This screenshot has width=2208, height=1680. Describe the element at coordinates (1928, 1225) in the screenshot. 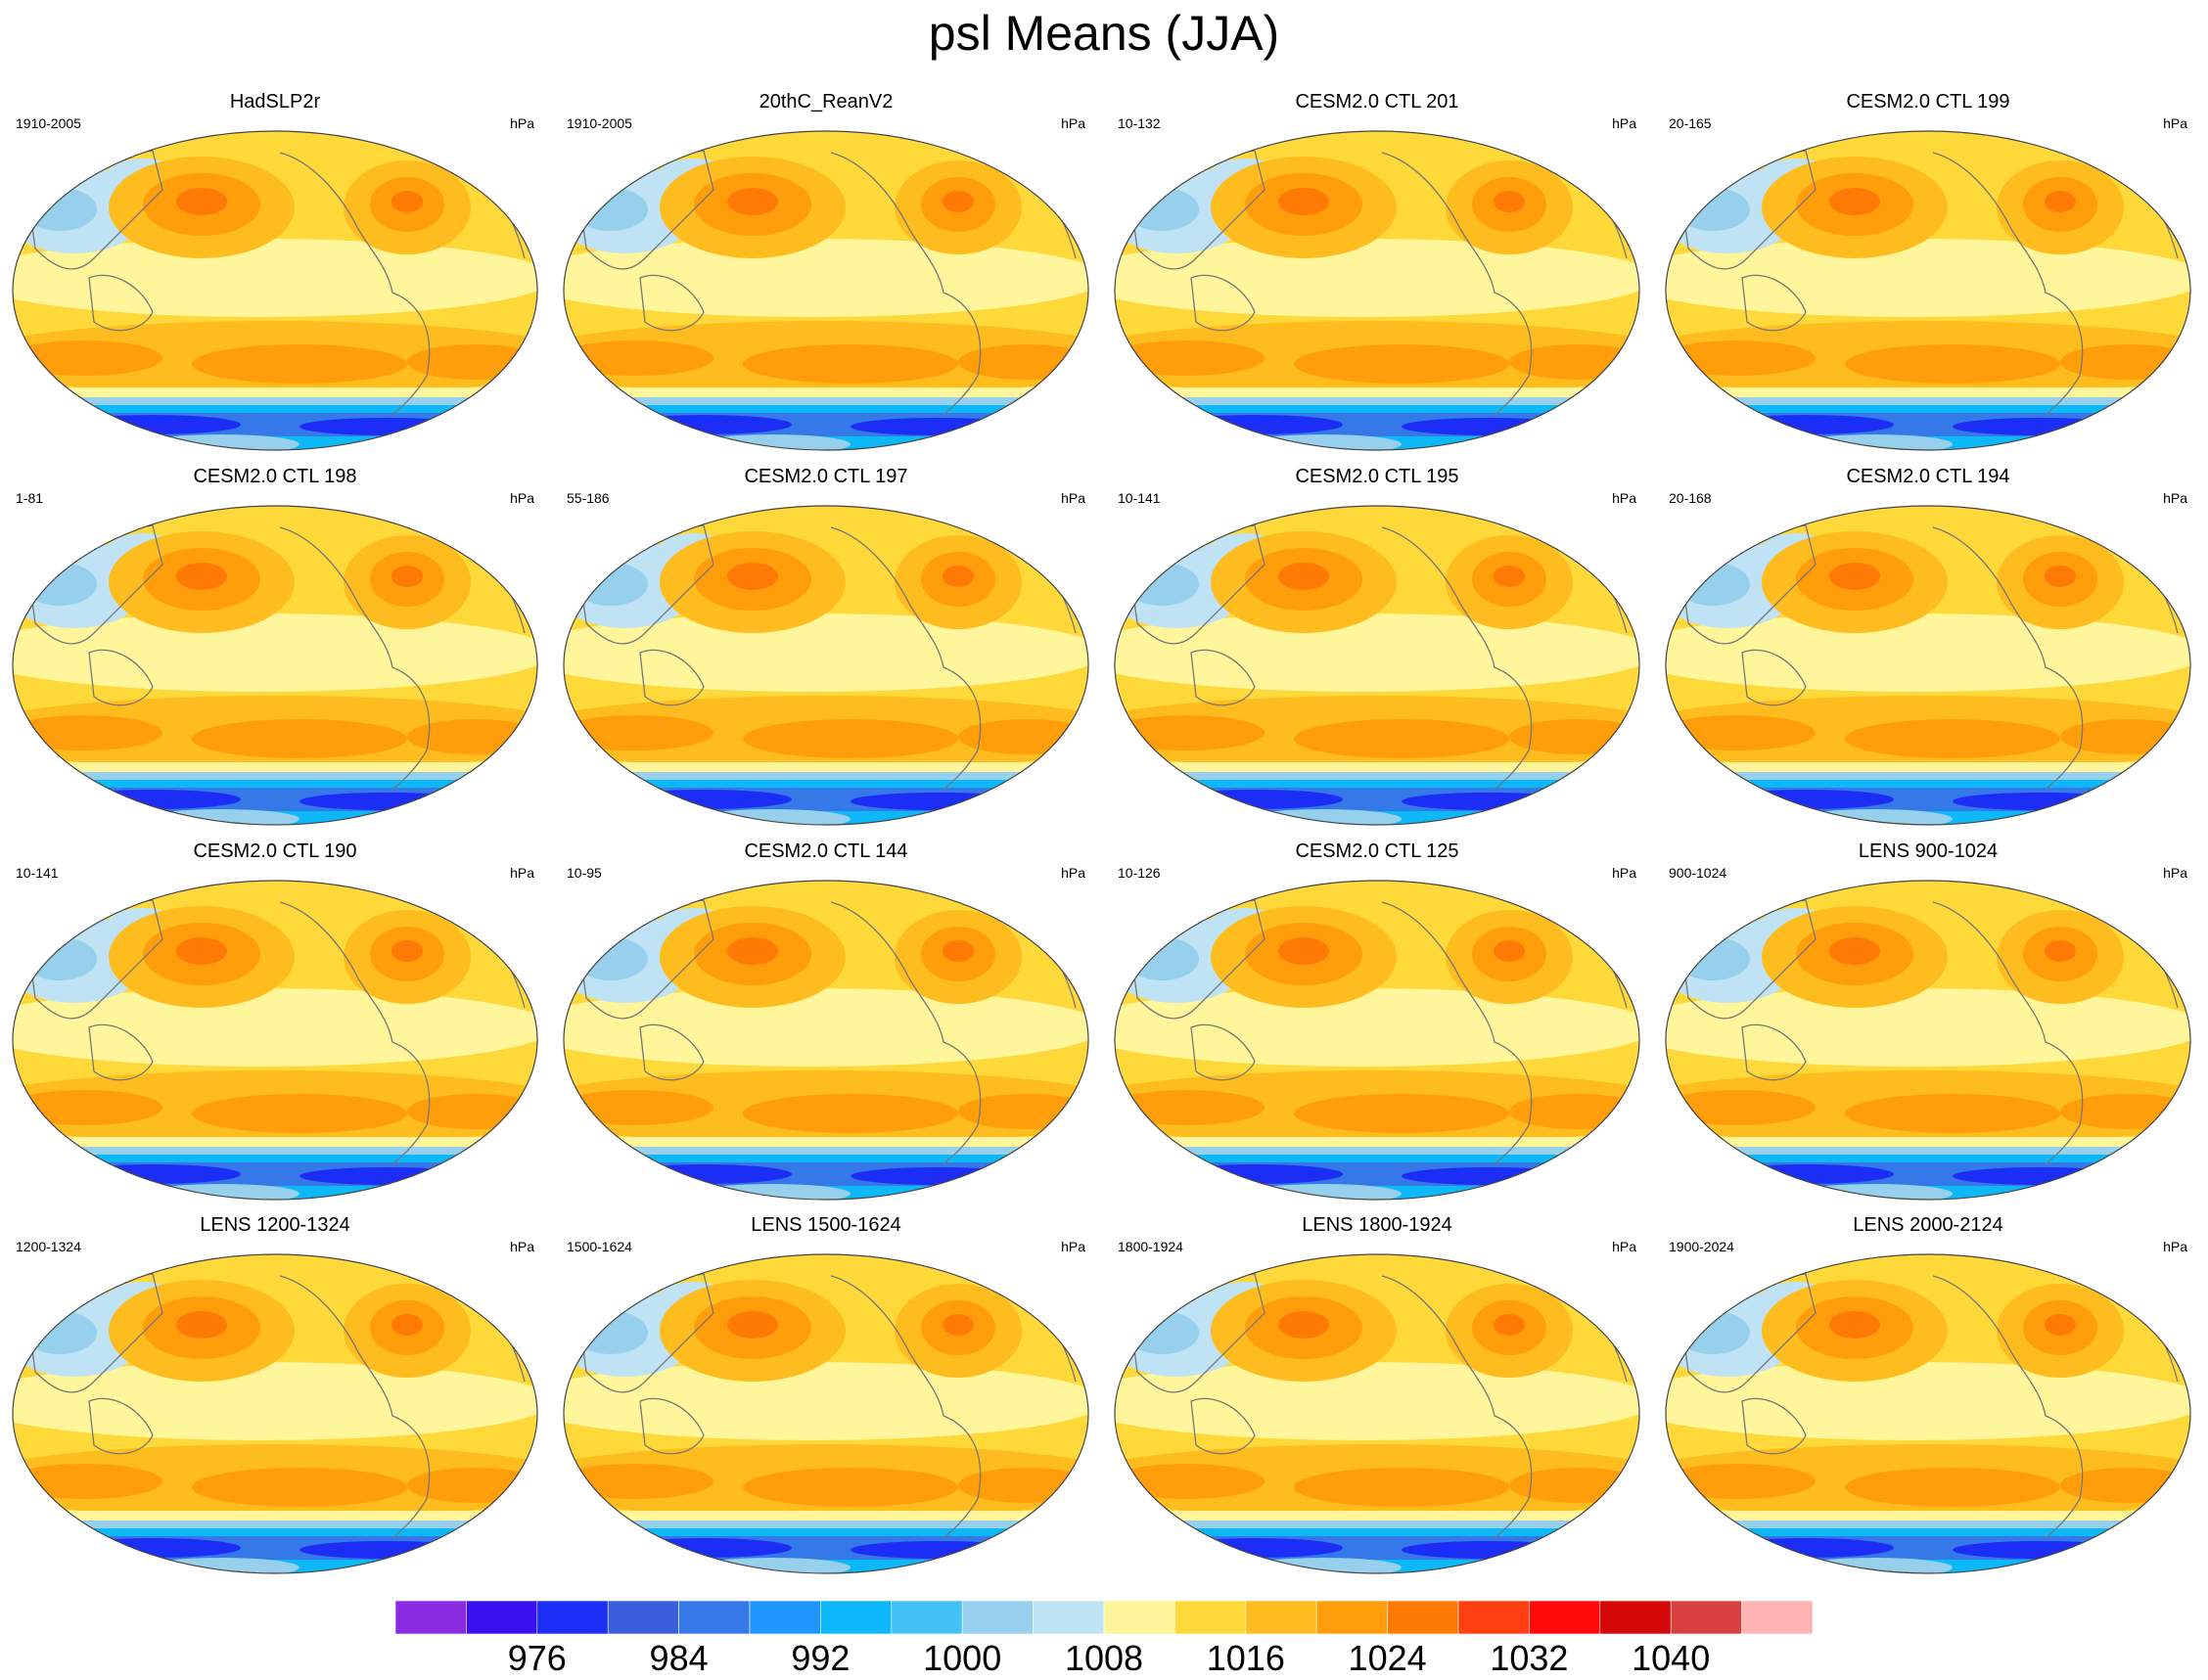

I see `panel-title: LENS 2000-2124` at that location.